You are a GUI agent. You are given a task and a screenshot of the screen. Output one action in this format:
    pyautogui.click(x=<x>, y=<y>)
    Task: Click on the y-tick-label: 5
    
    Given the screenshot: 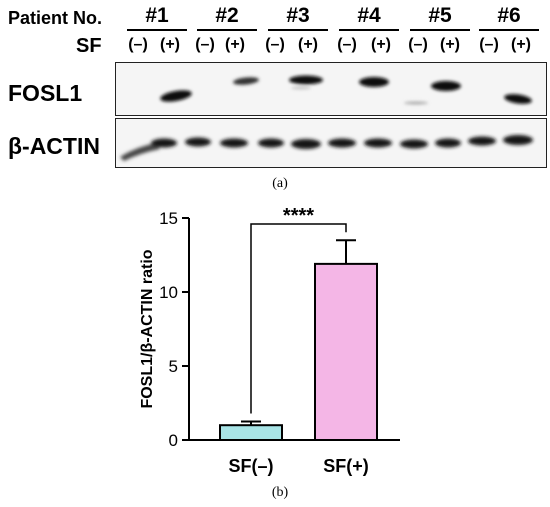 What is the action you would take?
    pyautogui.click(x=173, y=366)
    